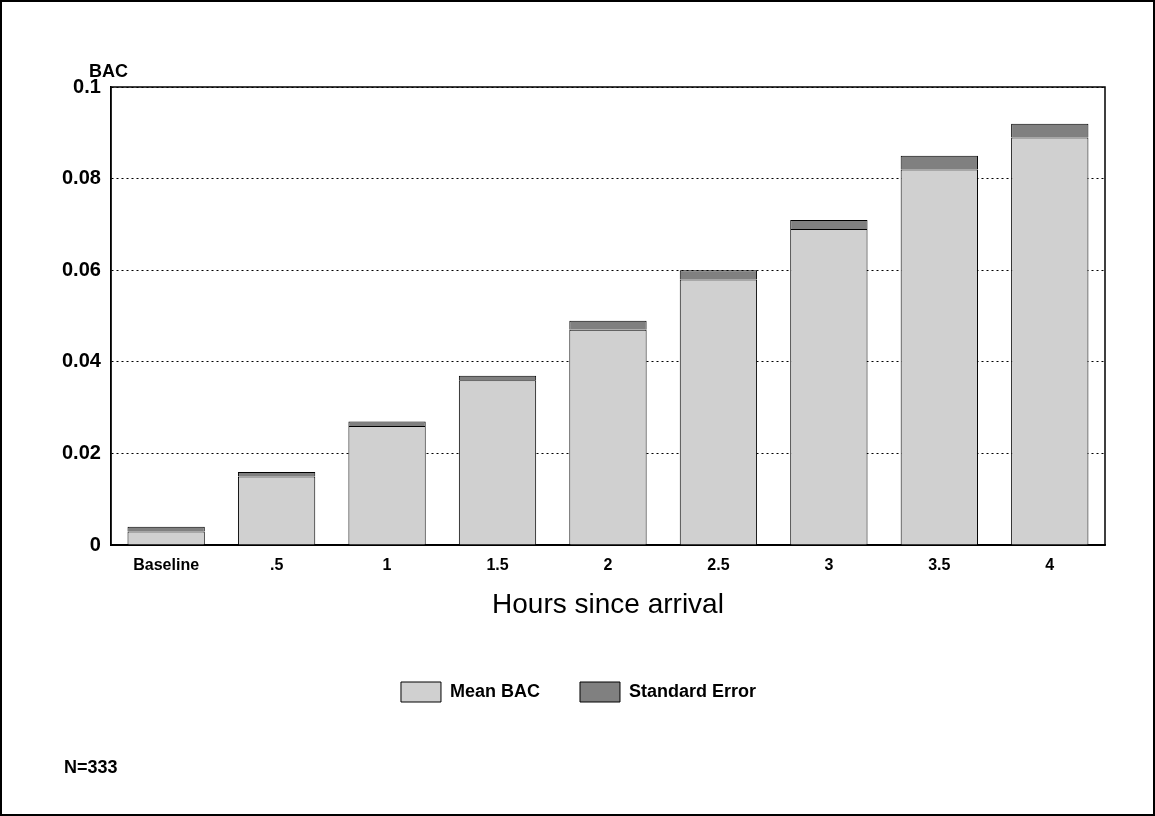 This screenshot has width=1155, height=816. Describe the element at coordinates (81, 177) in the screenshot. I see `y-tick-label: 0.08` at that location.